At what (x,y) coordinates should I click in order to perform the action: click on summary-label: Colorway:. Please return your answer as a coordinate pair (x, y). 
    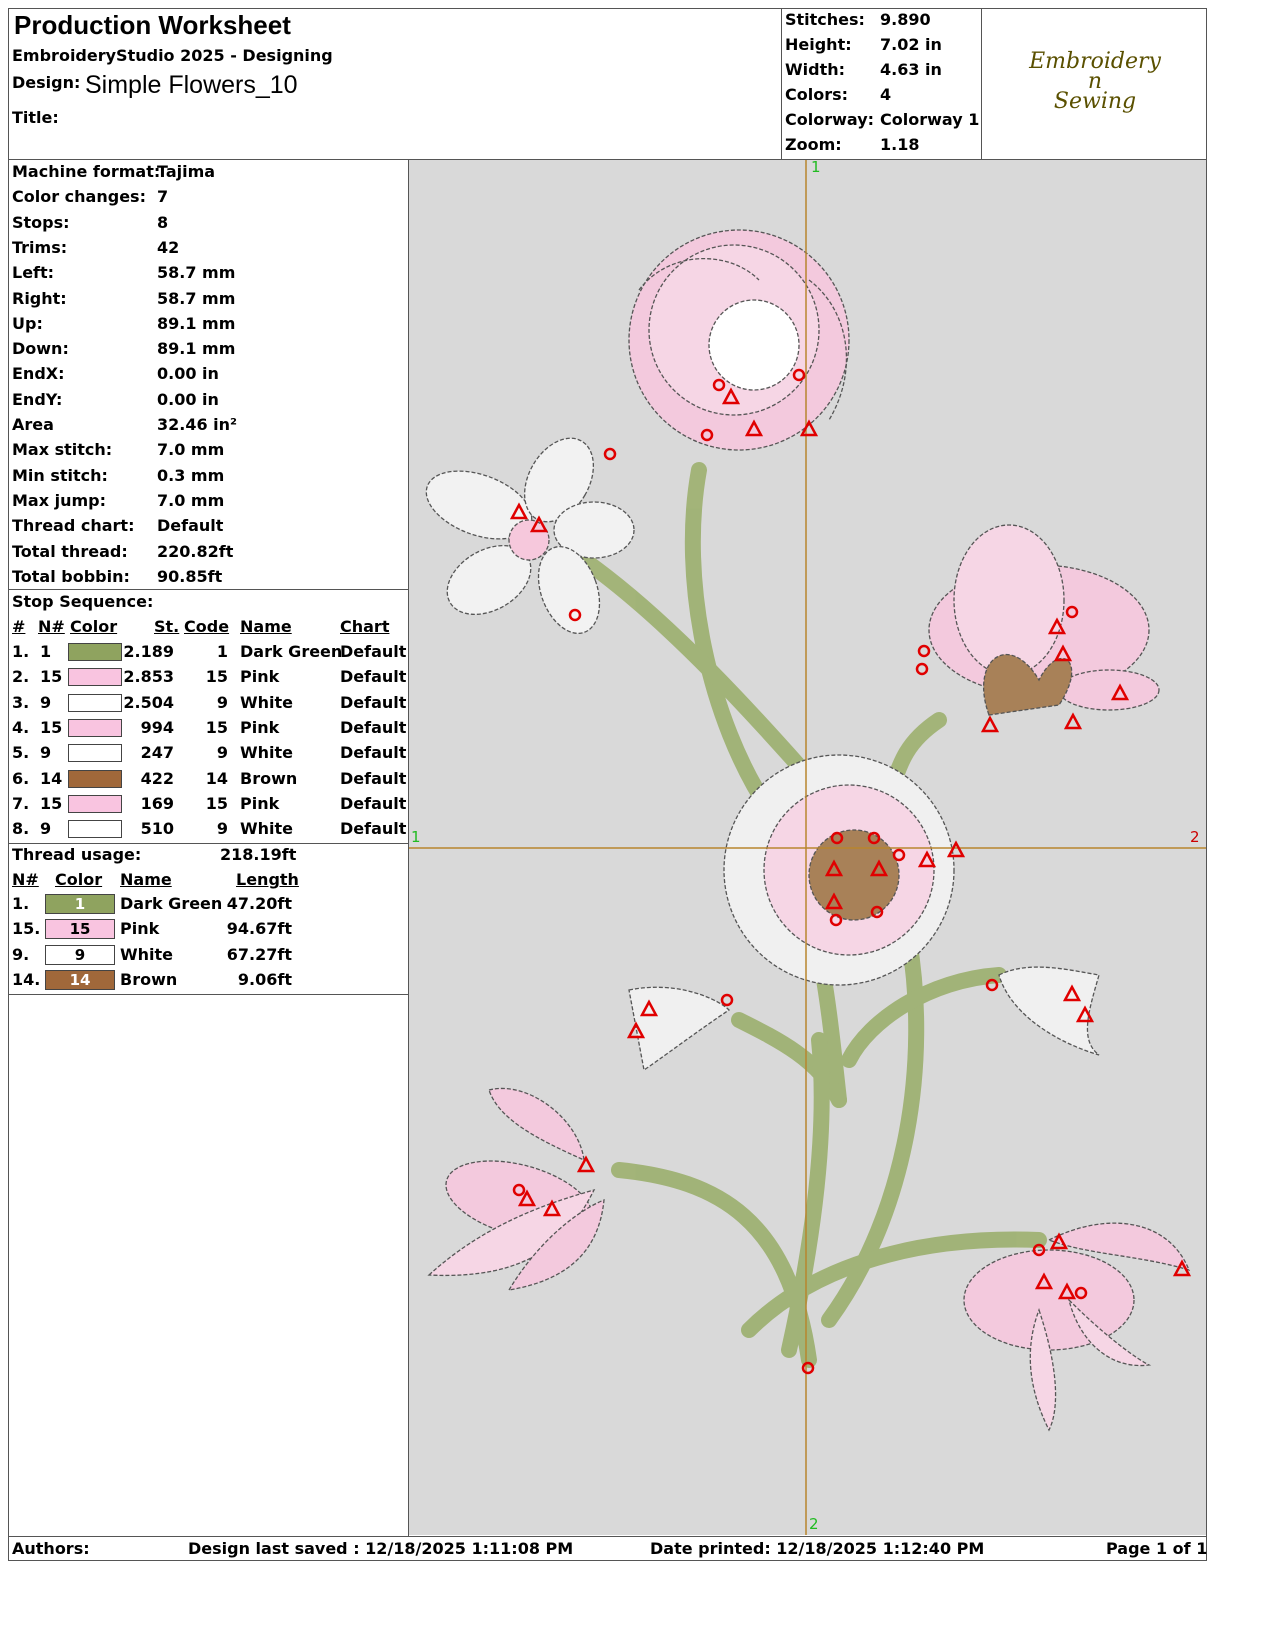
    Looking at the image, I should click on (830, 119).